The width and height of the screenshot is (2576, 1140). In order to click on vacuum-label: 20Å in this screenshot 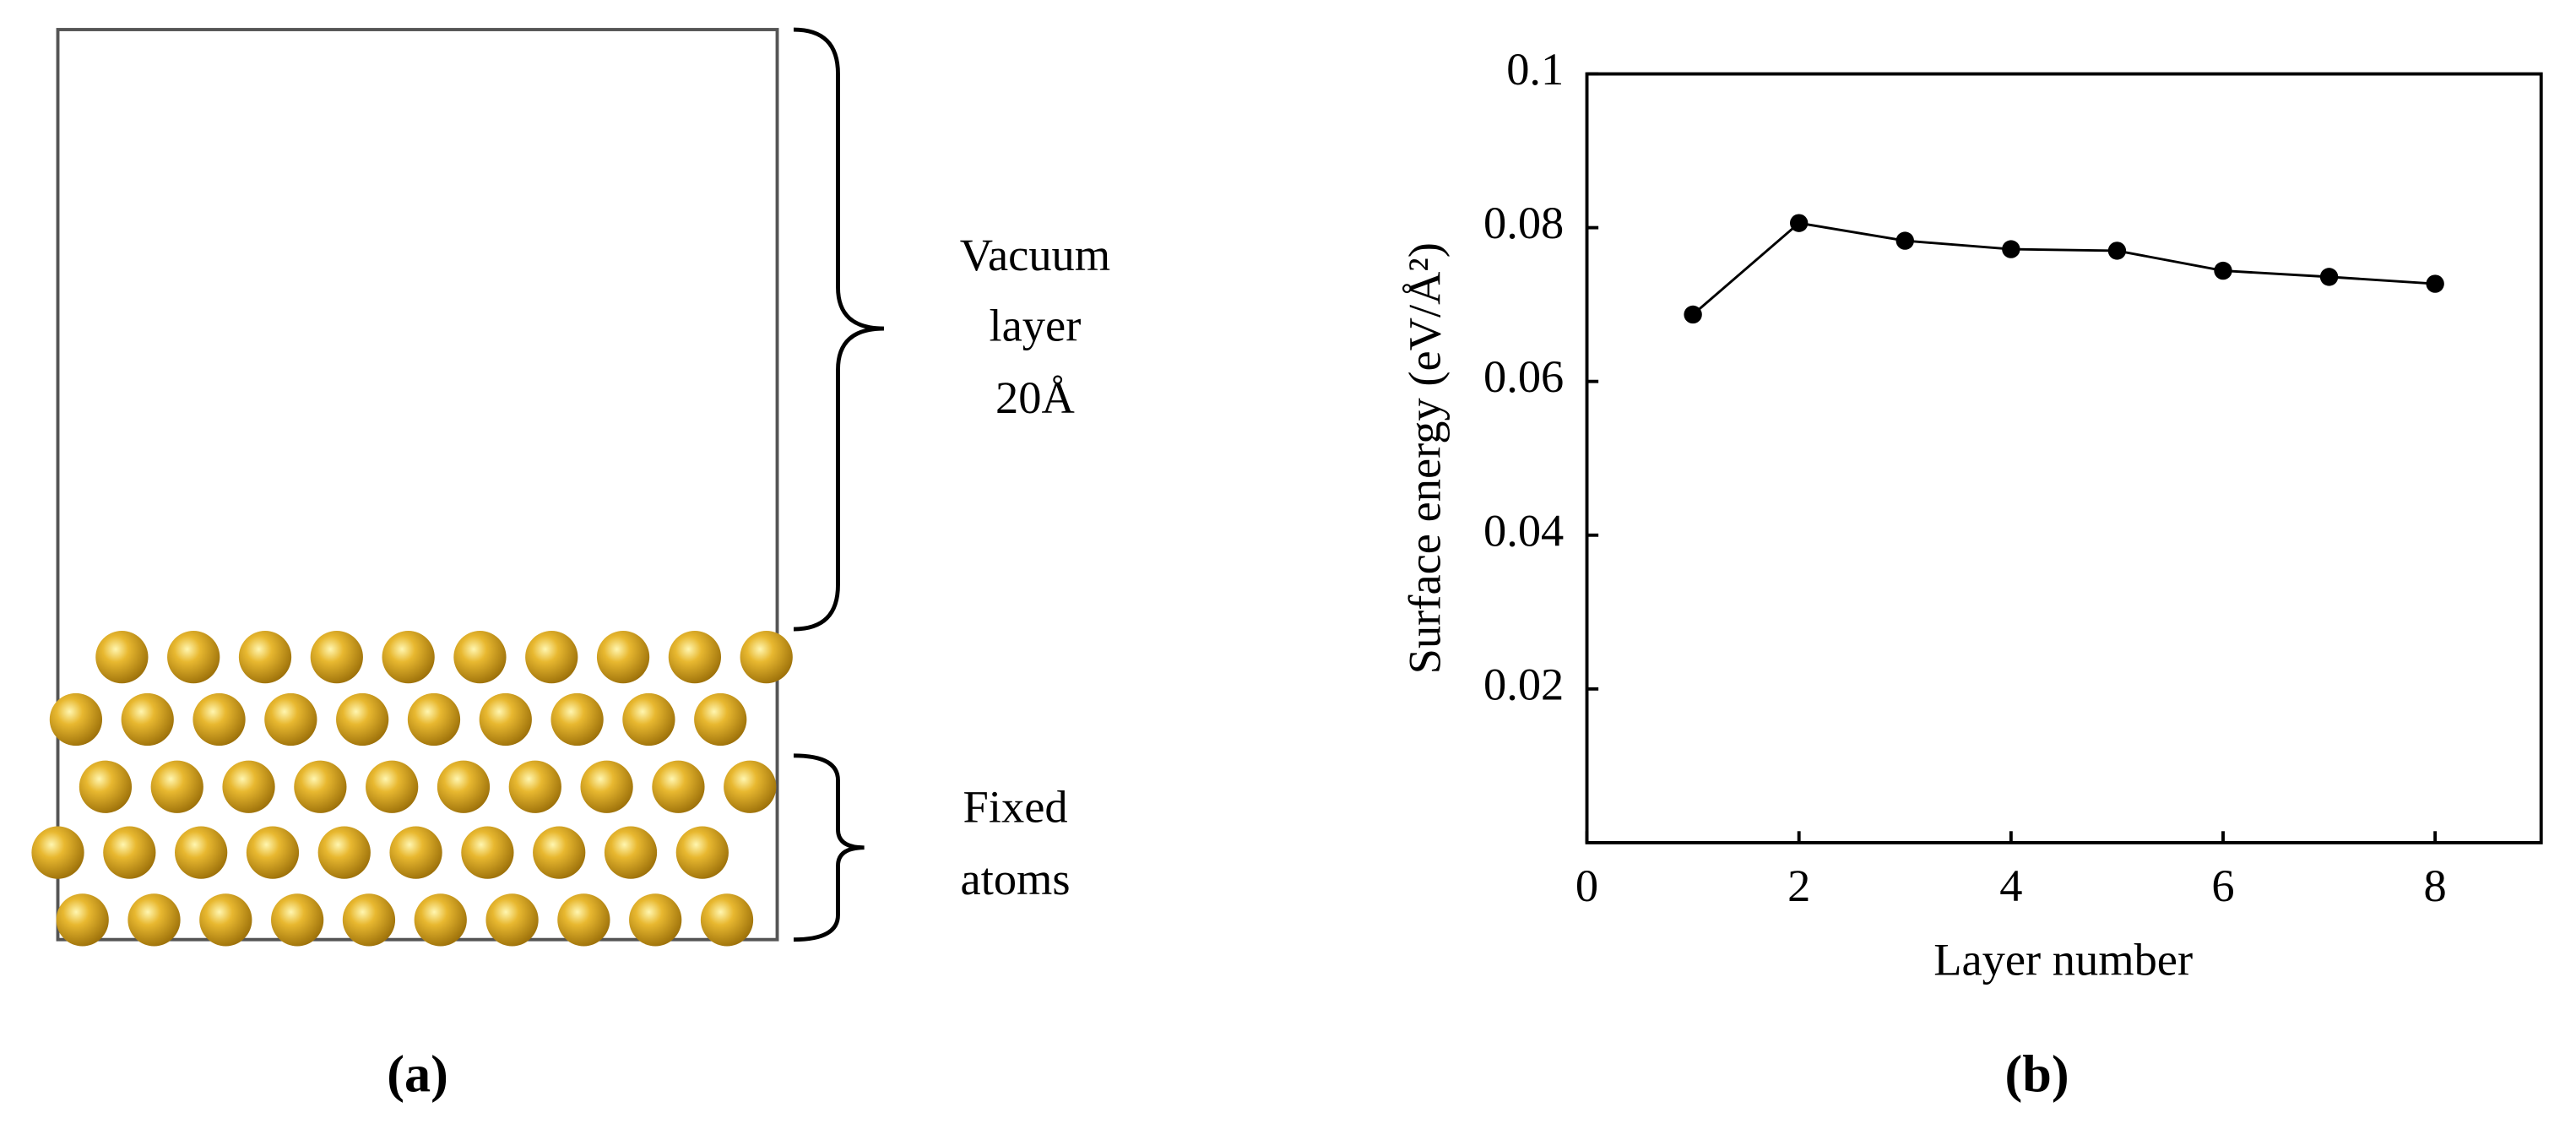, I will do `click(1035, 397)`.